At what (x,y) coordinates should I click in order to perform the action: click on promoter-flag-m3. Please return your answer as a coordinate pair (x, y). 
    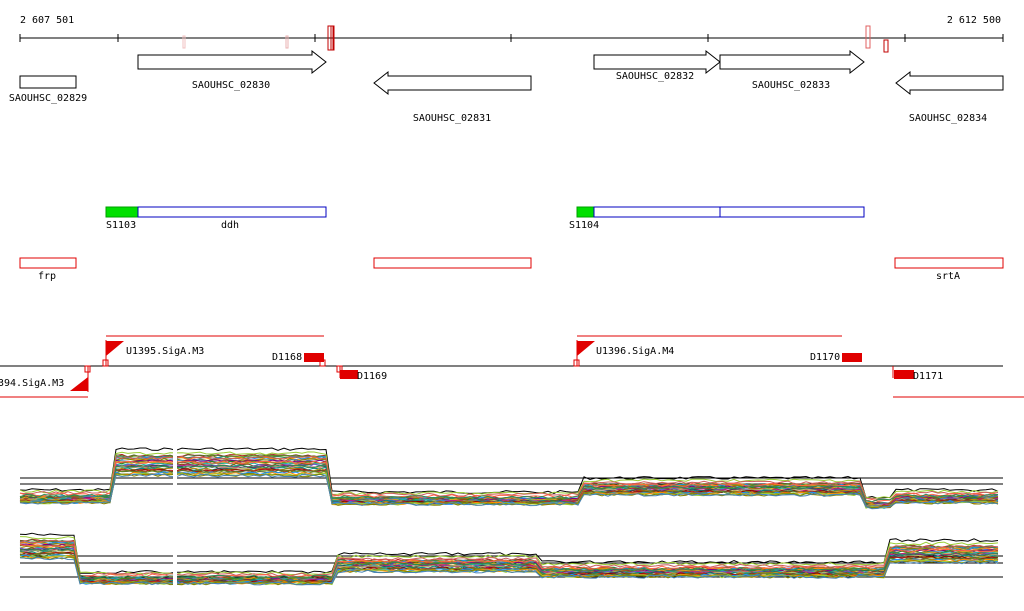
    Looking at the image, I should click on (115, 348).